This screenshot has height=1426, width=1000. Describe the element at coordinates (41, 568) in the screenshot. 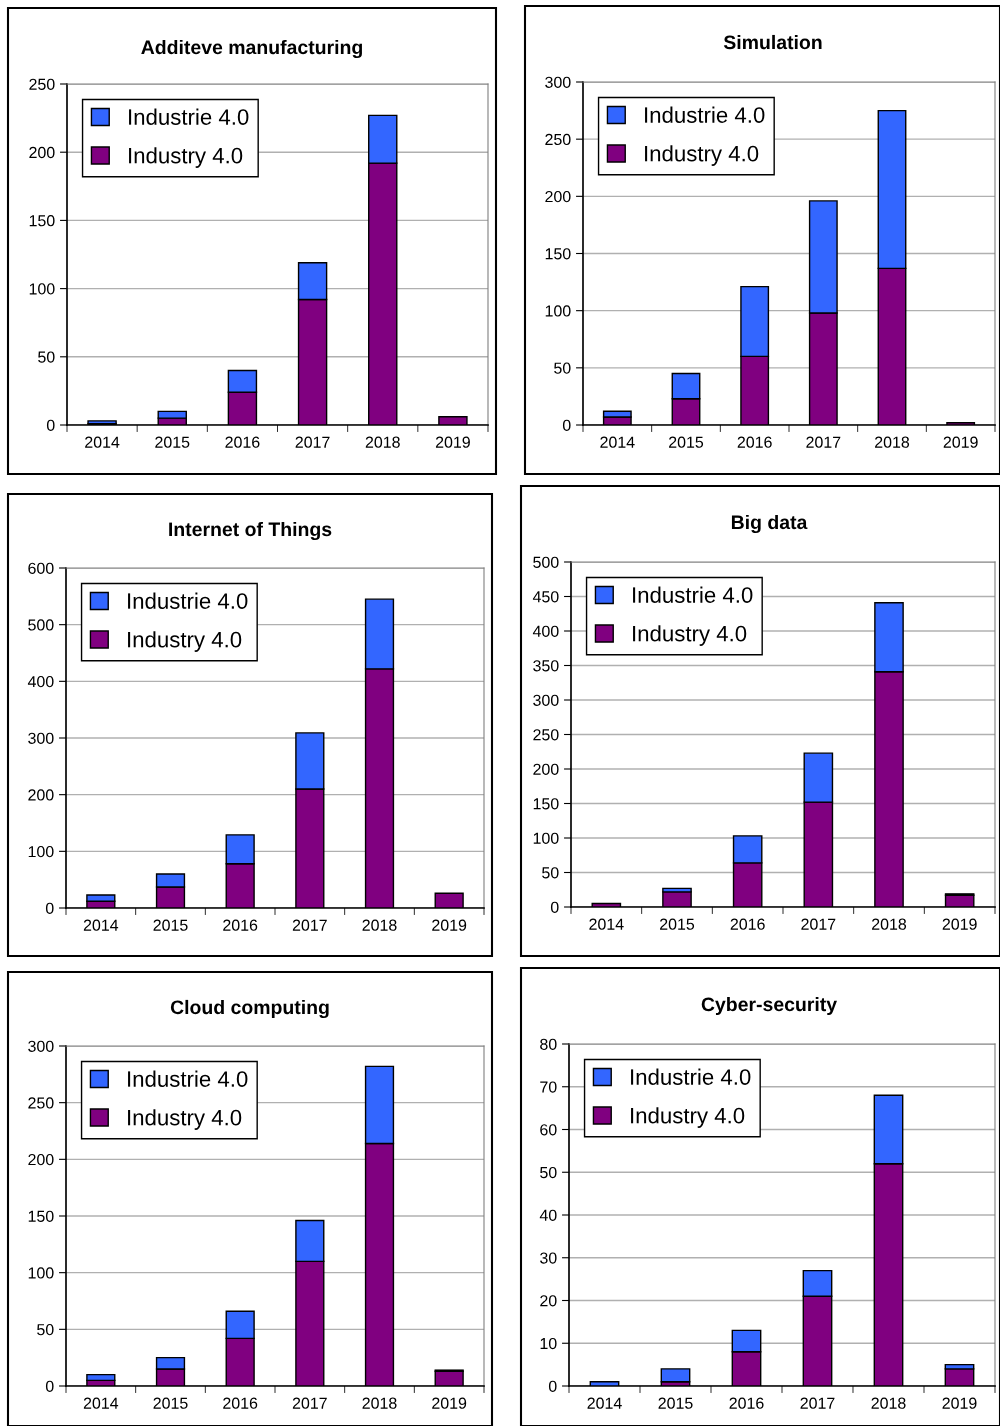

I see `y-tick-label: 600` at that location.